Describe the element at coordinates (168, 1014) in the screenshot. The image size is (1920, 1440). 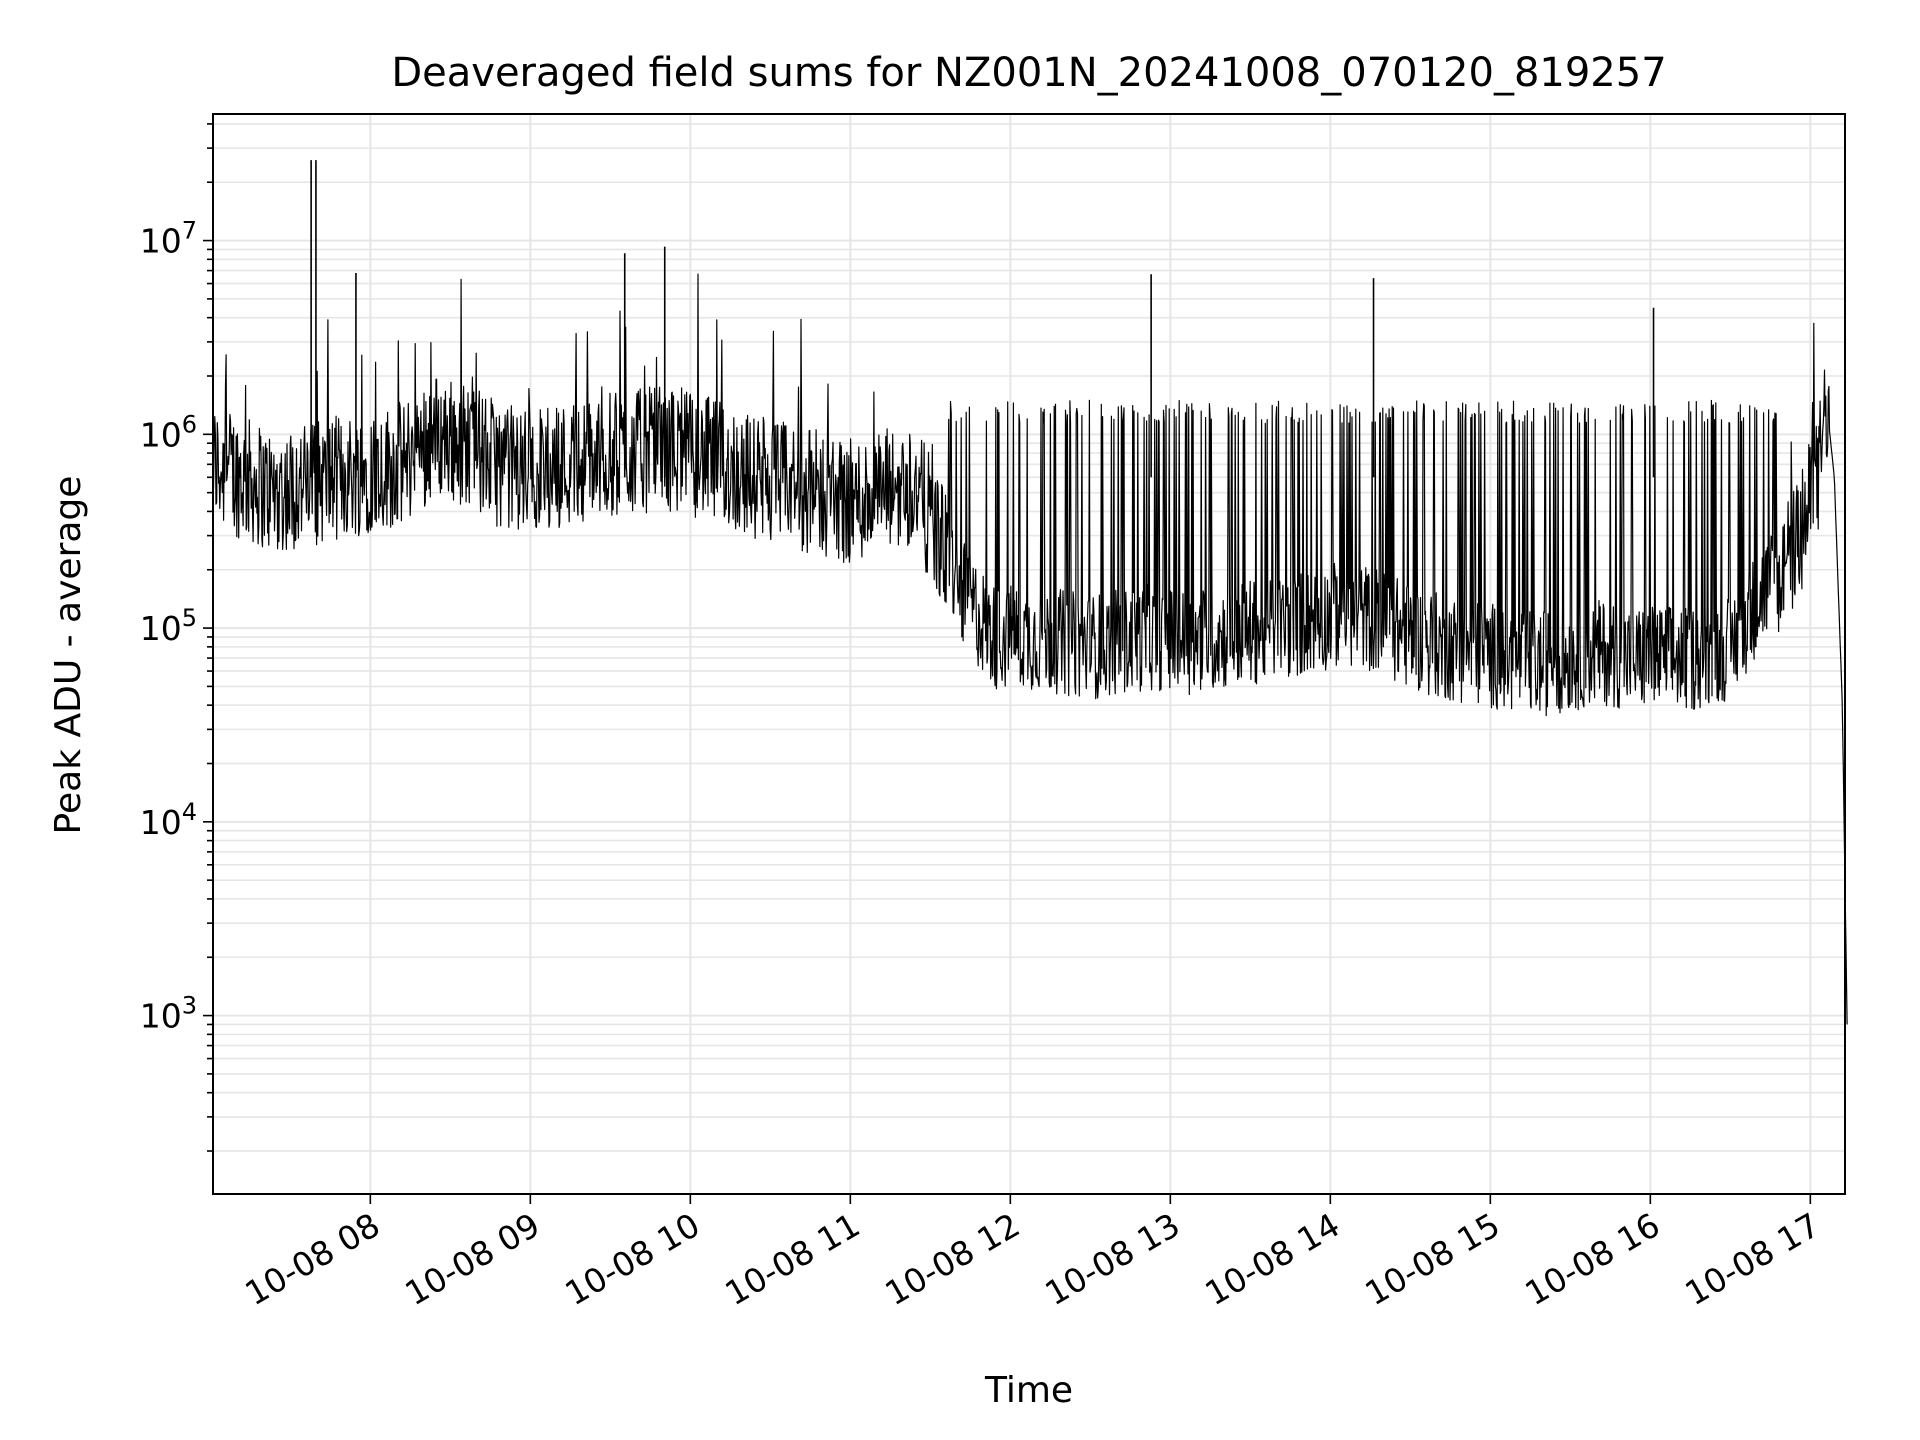
I see `y-tick-label: 10³` at that location.